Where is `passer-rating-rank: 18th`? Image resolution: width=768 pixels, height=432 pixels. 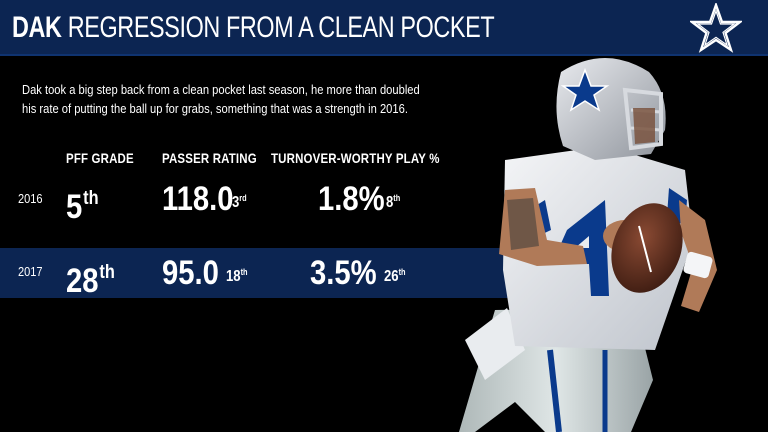
passer-rating-rank: 18th is located at coordinates (237, 276).